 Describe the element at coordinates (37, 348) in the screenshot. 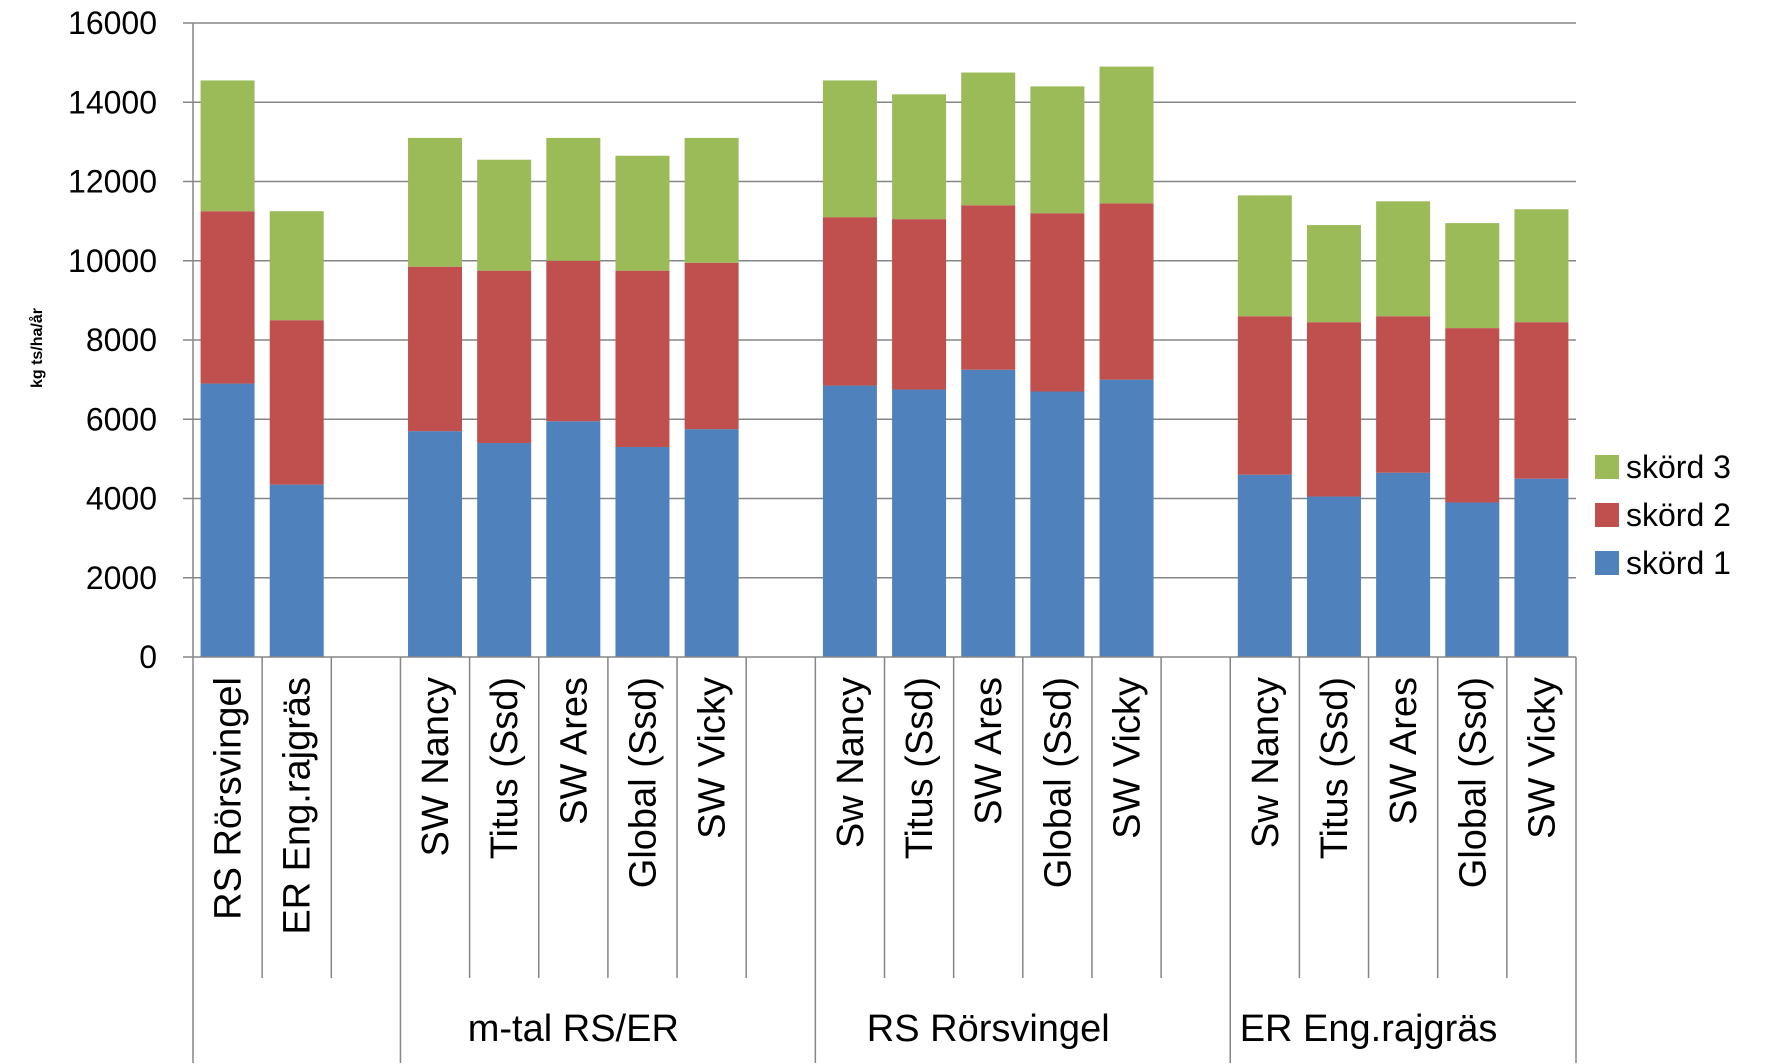

I see `y-axis-label: kg ts/ha/år` at that location.